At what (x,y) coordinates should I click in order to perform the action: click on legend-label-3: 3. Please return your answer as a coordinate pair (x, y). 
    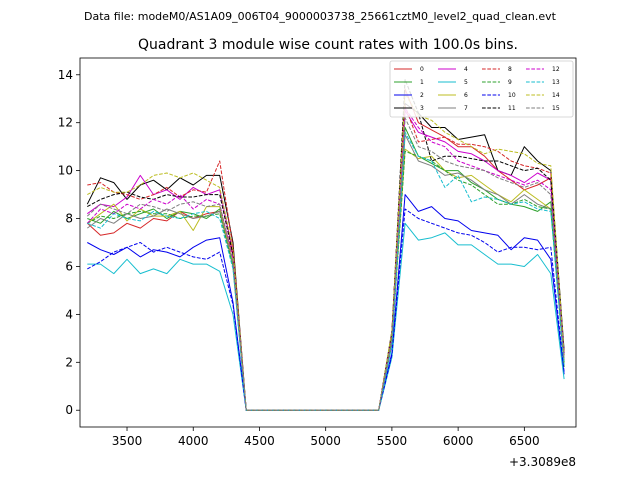
    Looking at the image, I should click on (422, 108).